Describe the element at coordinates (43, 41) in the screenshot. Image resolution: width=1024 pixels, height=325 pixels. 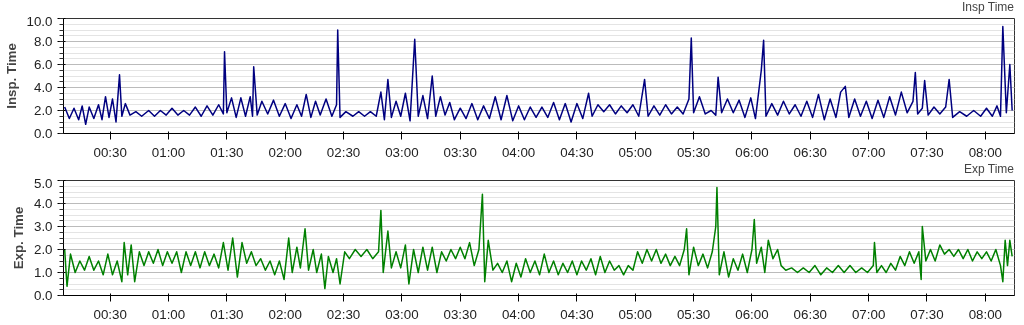
I see `y-tick-label: 8.0` at that location.